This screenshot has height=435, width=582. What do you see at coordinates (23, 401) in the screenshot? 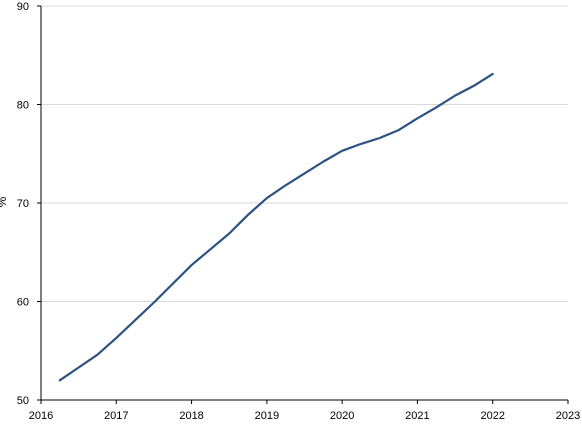
I see `y-tick-label: 50` at bounding box center [23, 401].